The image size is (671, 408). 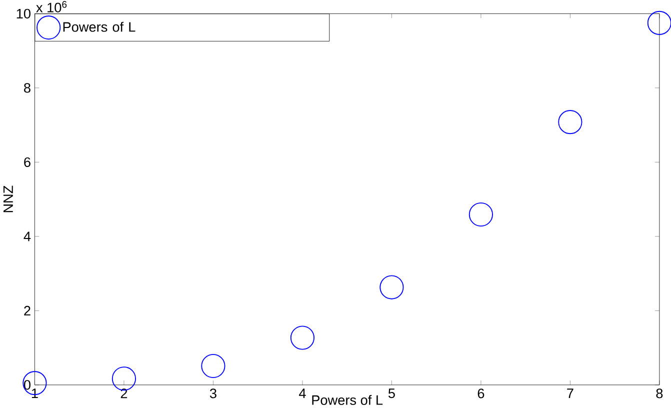 What do you see at coordinates (23, 13) in the screenshot?
I see `y-tick-label: 10` at bounding box center [23, 13].